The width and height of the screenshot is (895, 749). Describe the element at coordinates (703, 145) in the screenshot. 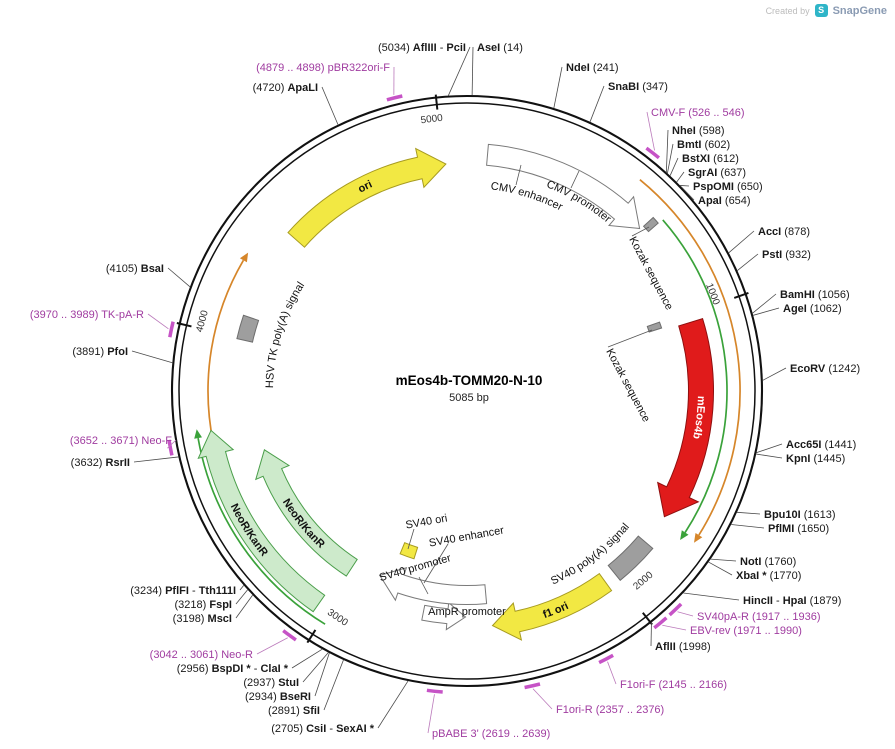

I see `enzyme-site-label: BmtI (602)` at that location.